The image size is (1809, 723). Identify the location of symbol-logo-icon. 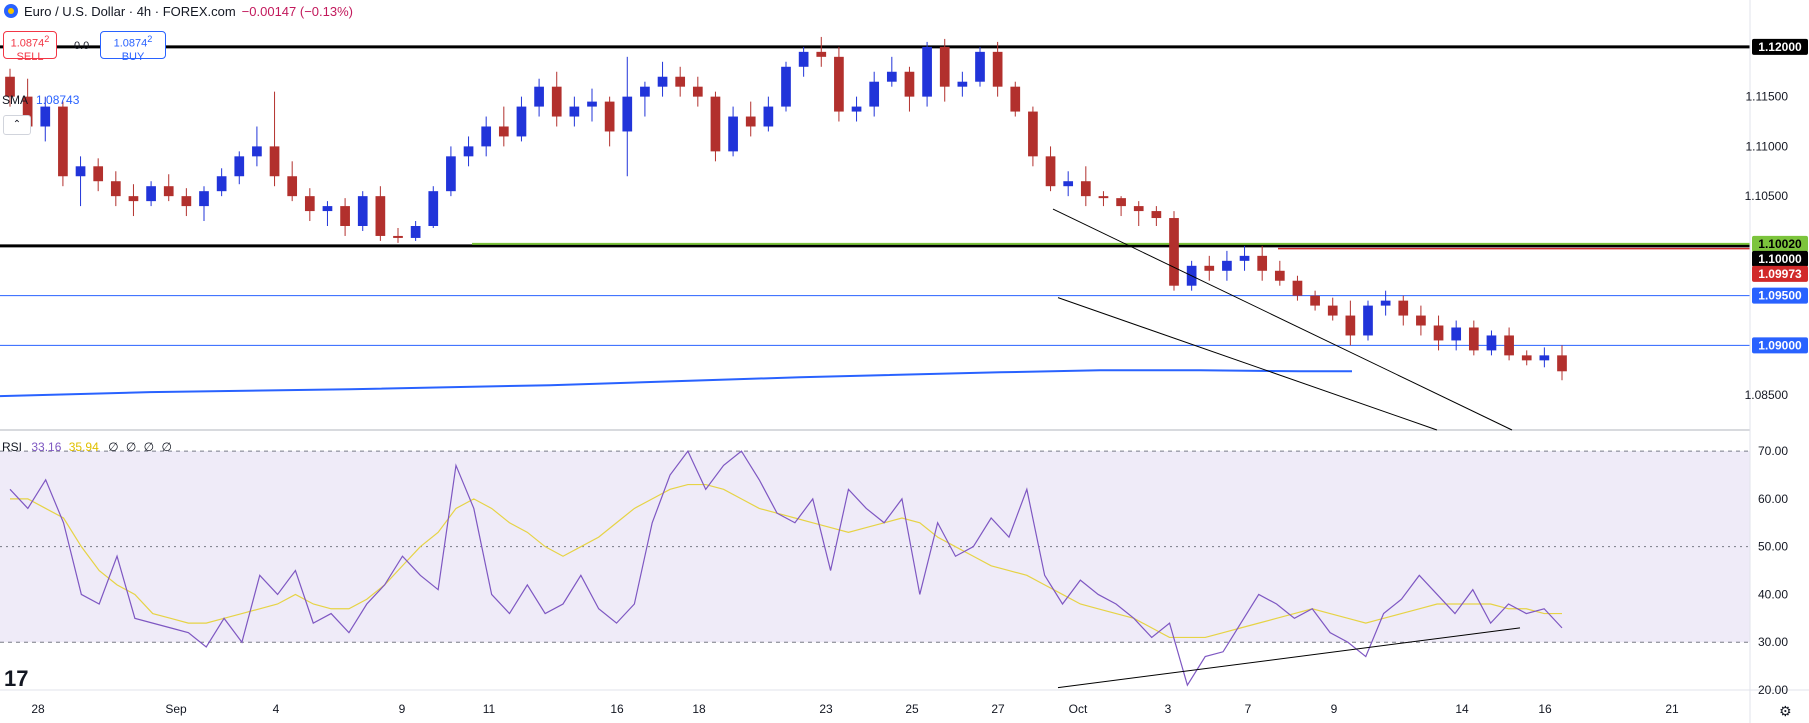
(11, 11).